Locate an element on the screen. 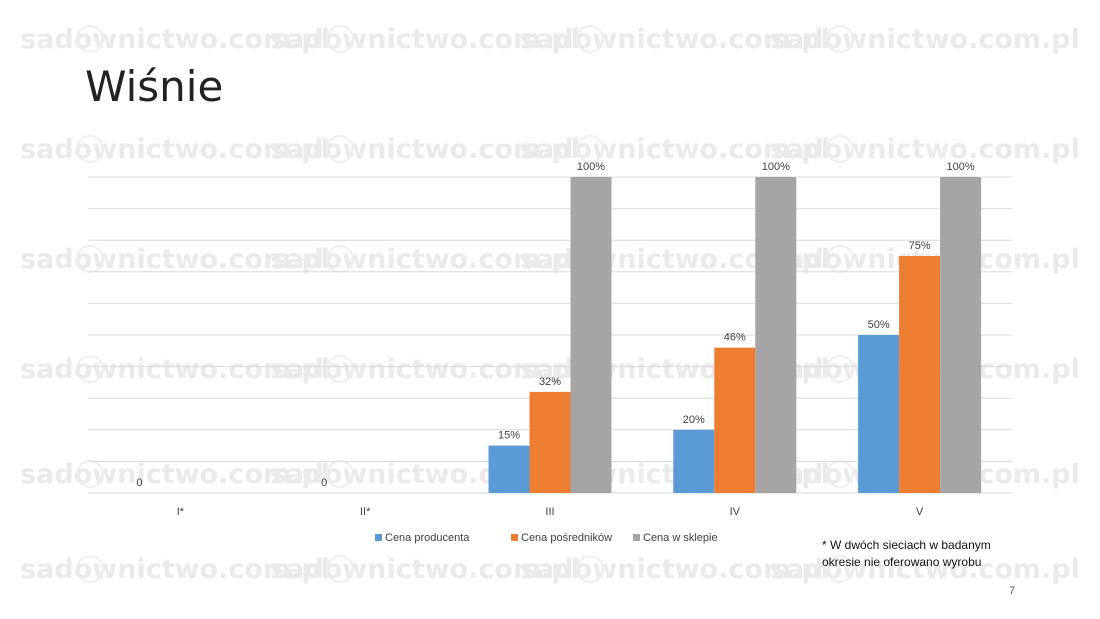 The image size is (1100, 619). x-tick-label: III is located at coordinates (549, 512).